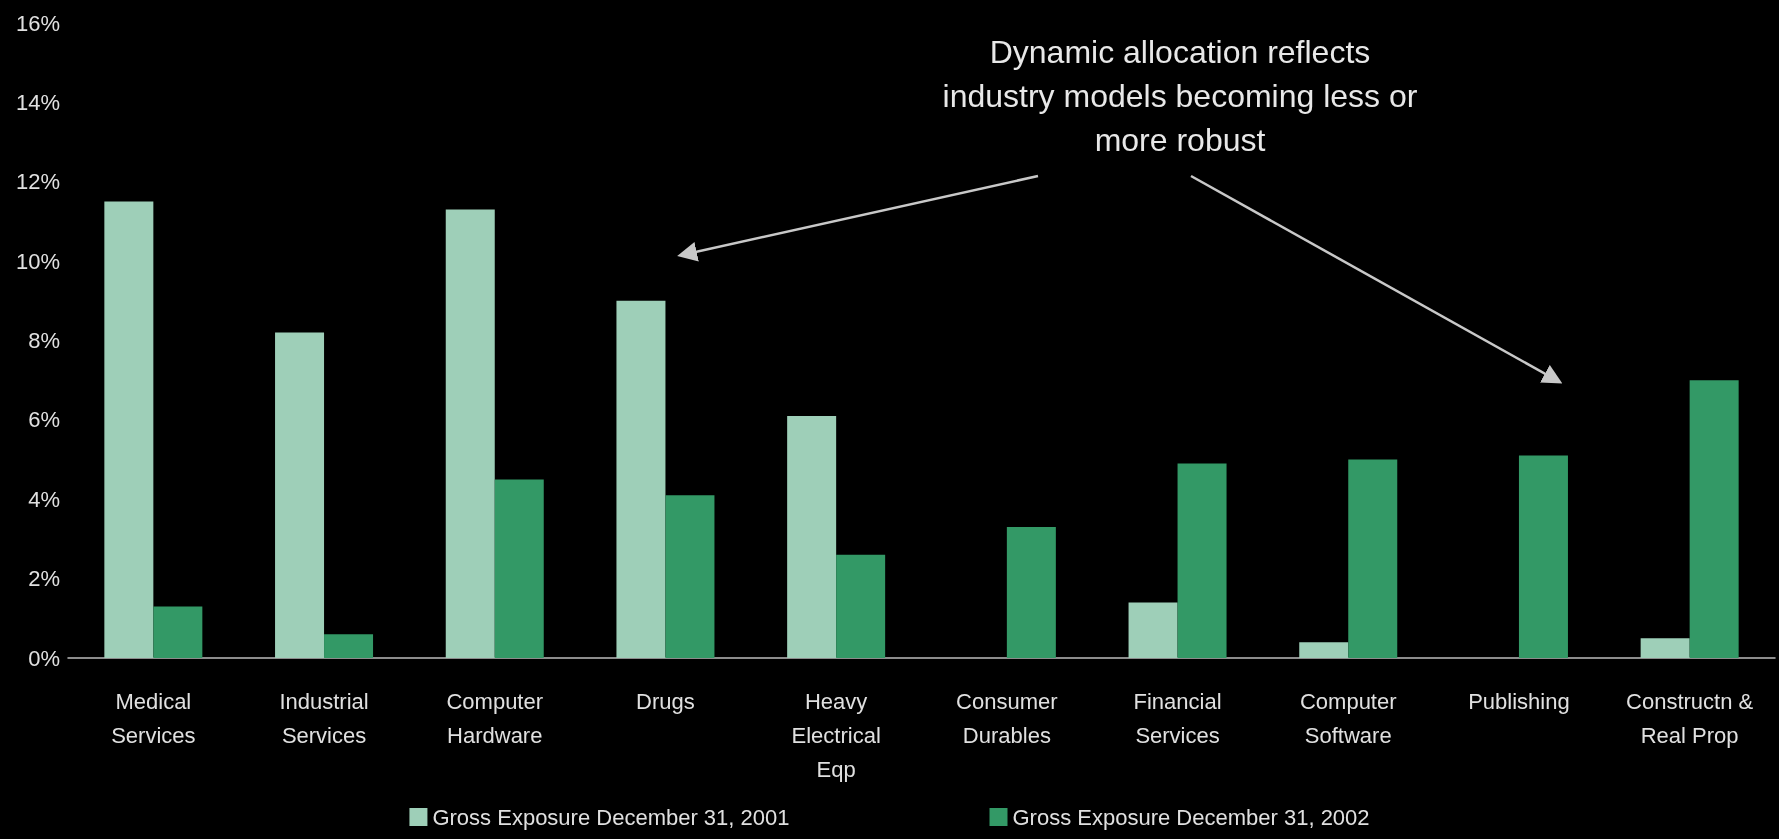  What do you see at coordinates (1007, 718) in the screenshot?
I see `x-tick-label: Consumer Durables` at bounding box center [1007, 718].